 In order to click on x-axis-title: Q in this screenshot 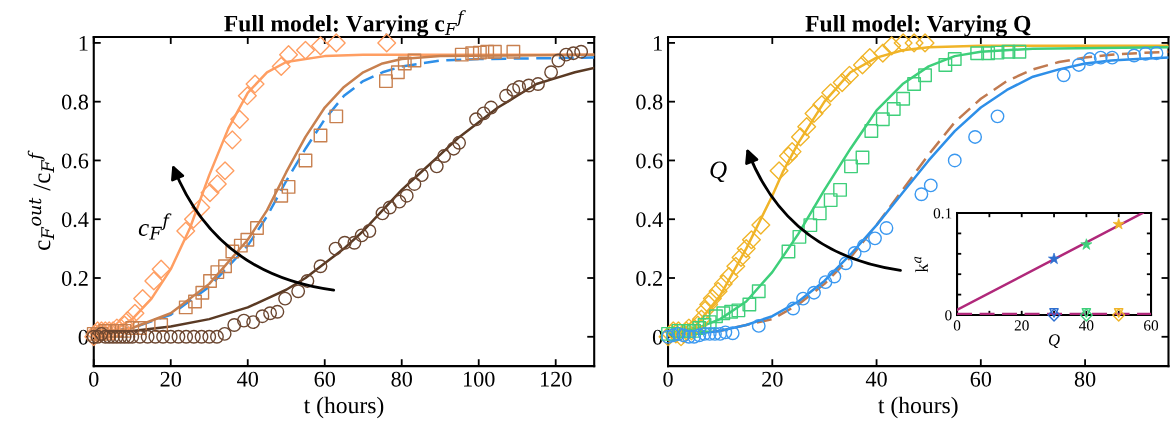, I will do `click(1054, 341)`.